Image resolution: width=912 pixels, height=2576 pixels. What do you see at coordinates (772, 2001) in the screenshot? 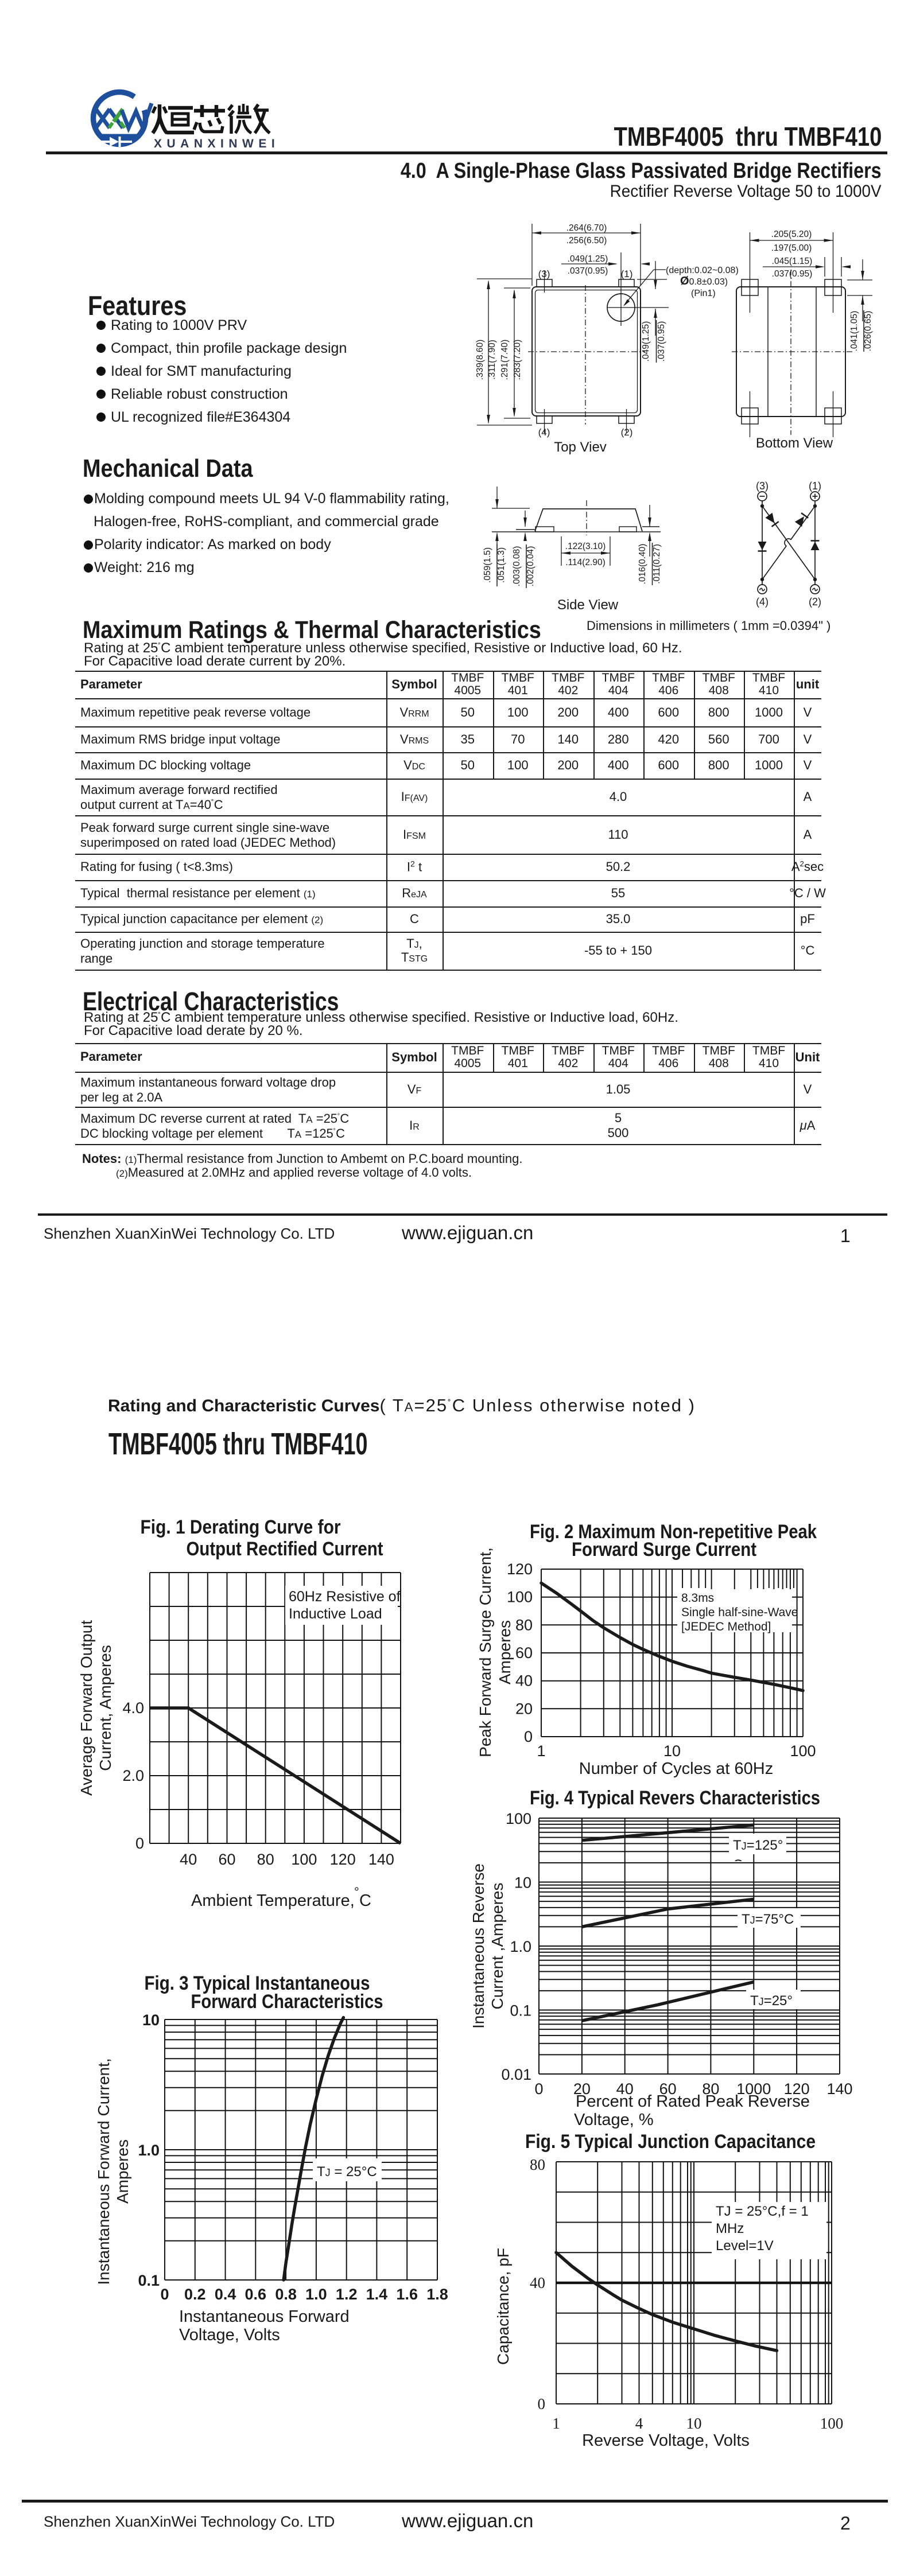
I see `svg-text: TJ=25°` at bounding box center [772, 2001].